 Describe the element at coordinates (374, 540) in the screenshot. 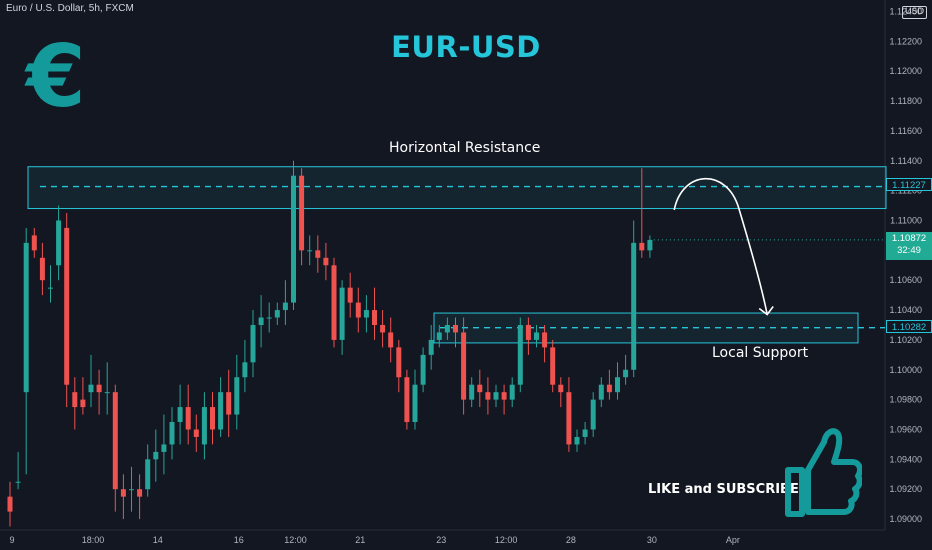

I see `time-axis: 9 18:00 14 16 12:00 21 23 12:00 28 30 Apr` at that location.